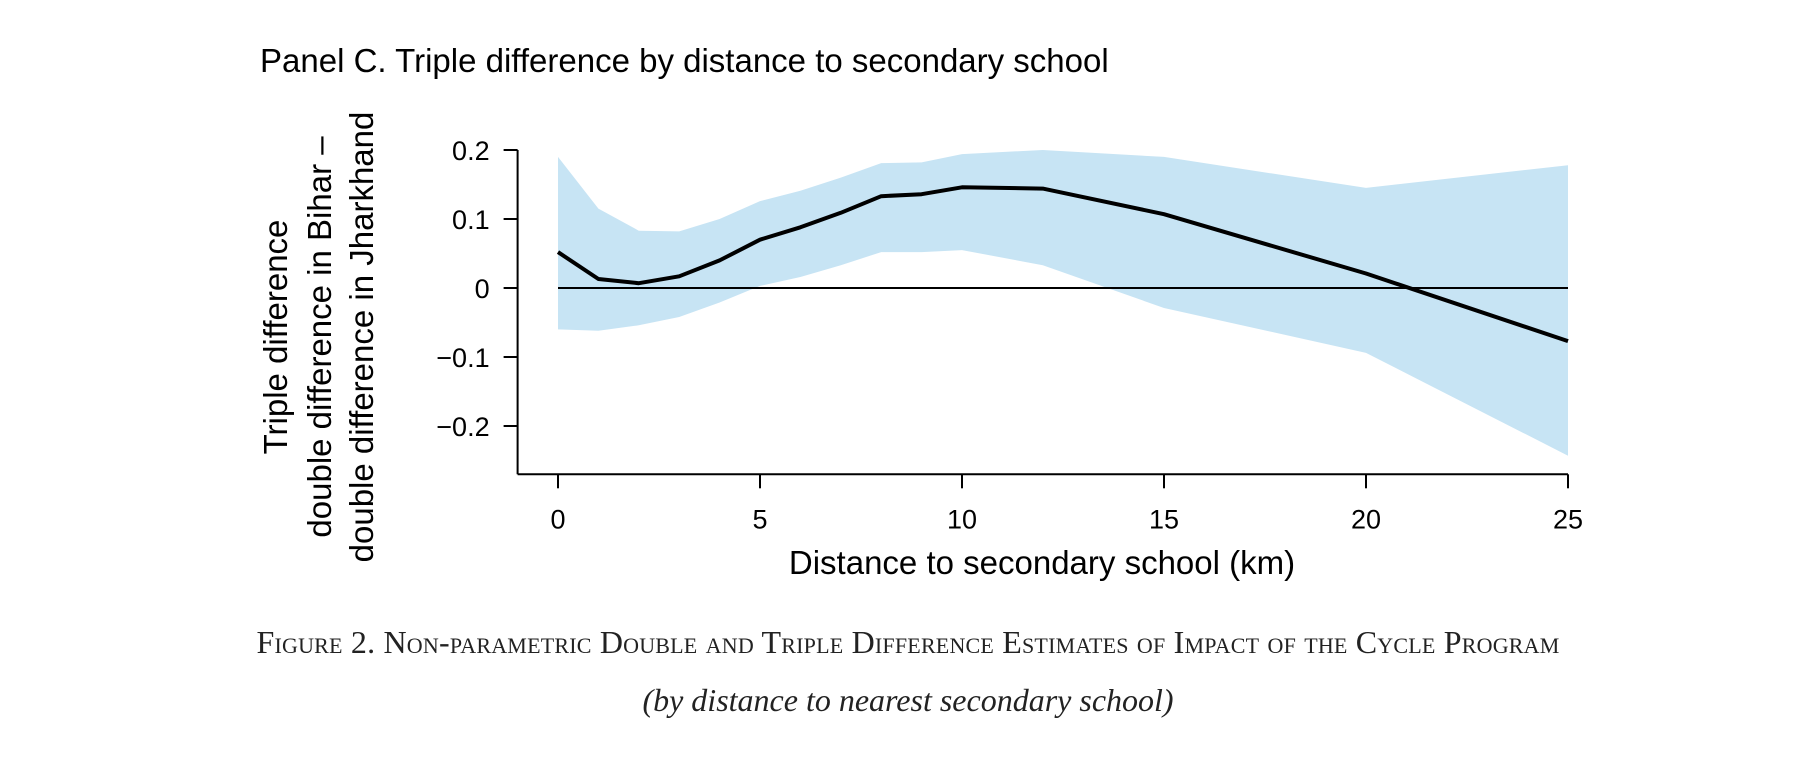  What do you see at coordinates (482, 289) in the screenshot?
I see `y-tick-label: 0` at bounding box center [482, 289].